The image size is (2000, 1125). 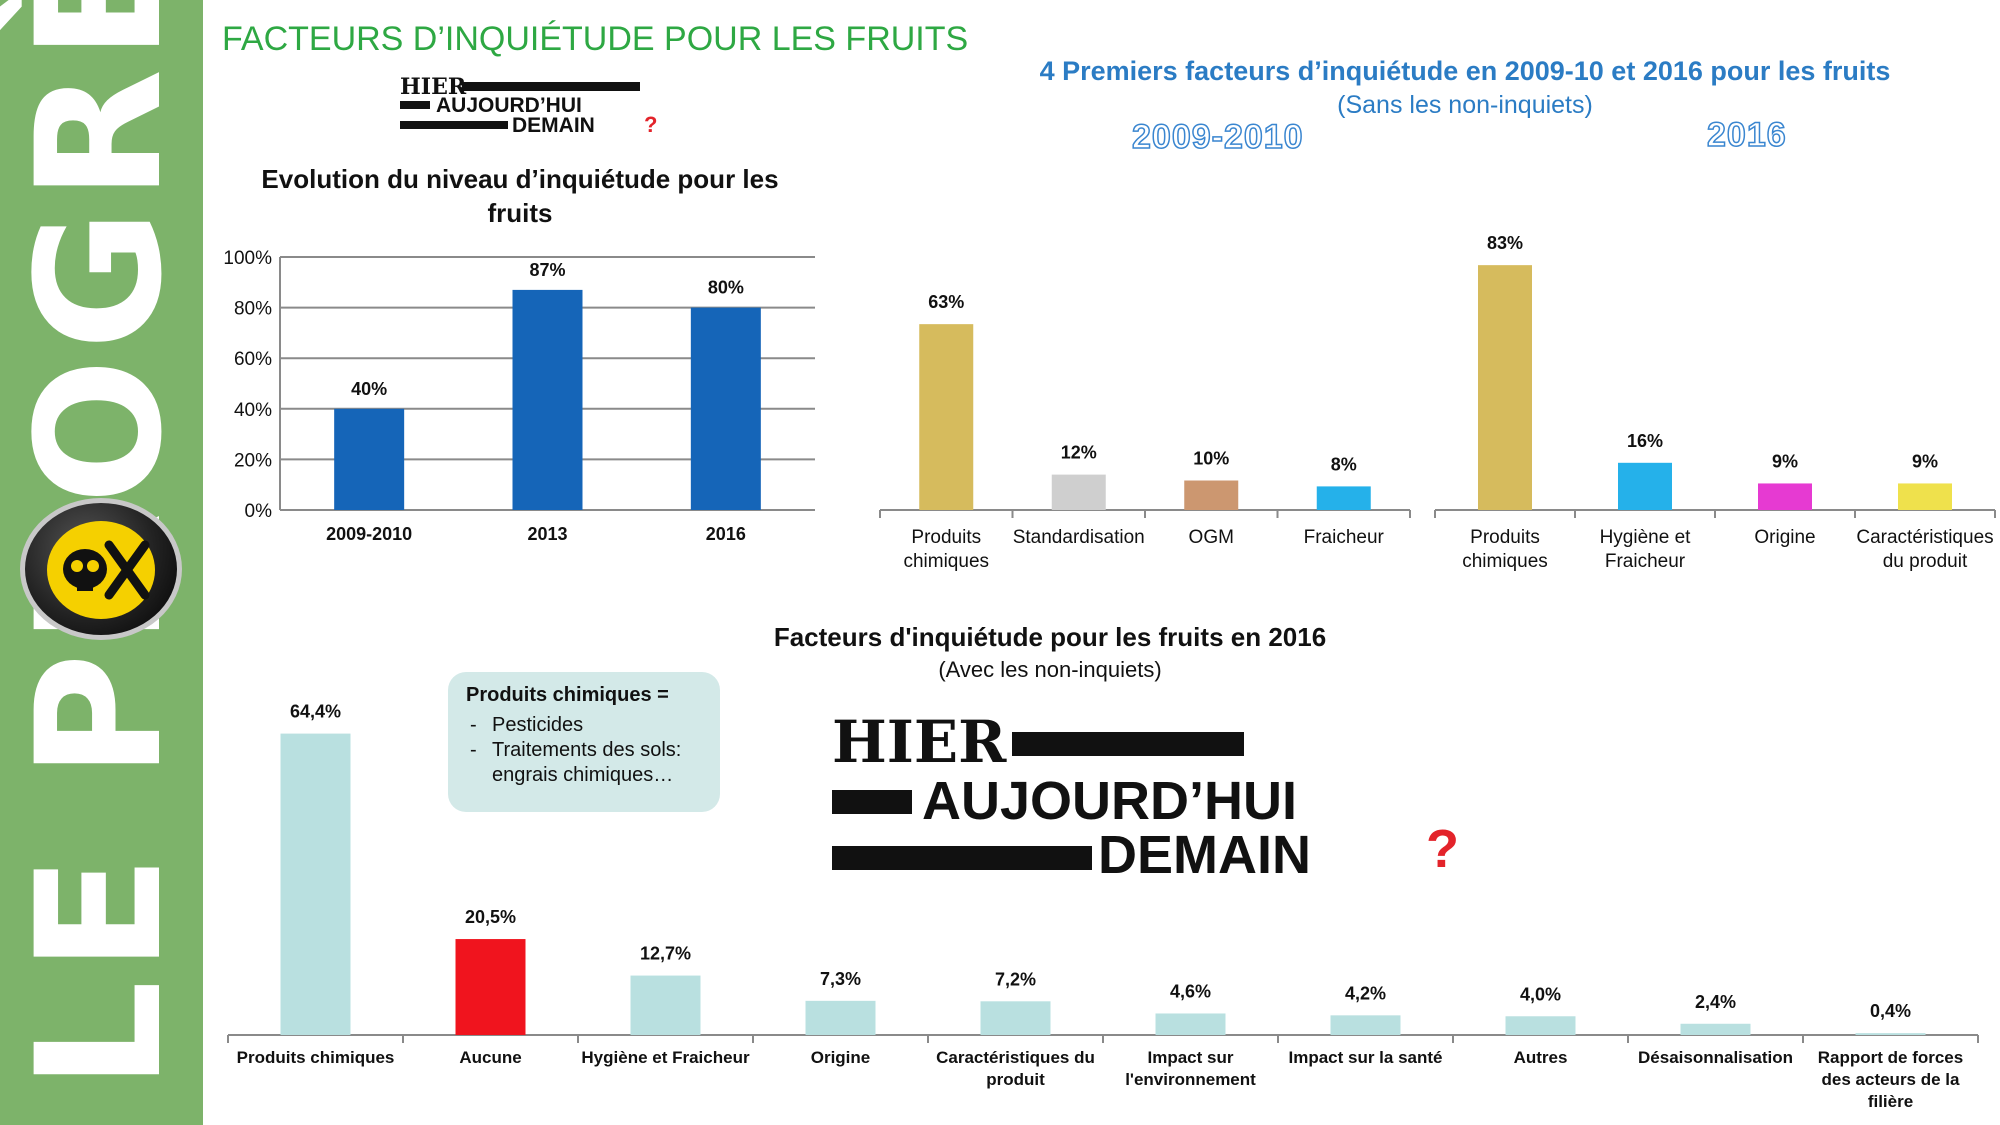 I want to click on x-tick-label: Aucune, so click(x=490, y=1057).